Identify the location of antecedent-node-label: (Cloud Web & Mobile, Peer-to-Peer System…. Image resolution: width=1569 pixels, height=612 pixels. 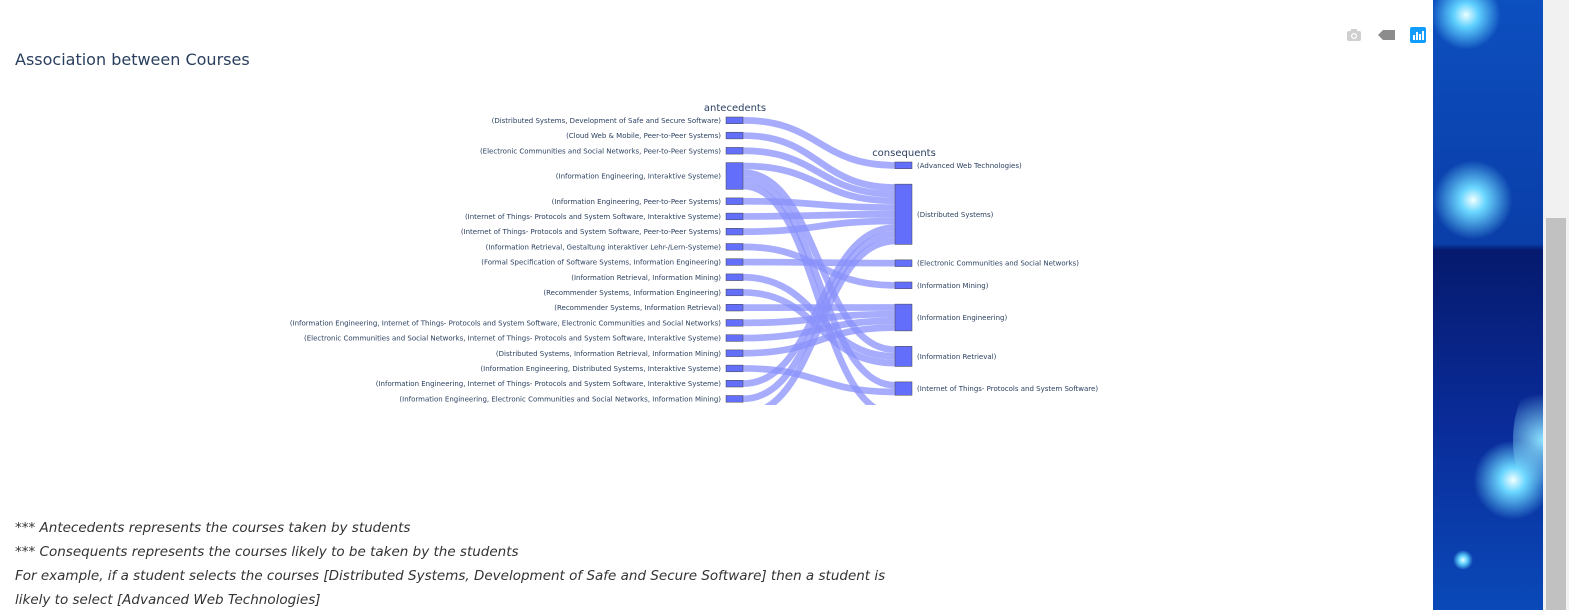
(643, 136).